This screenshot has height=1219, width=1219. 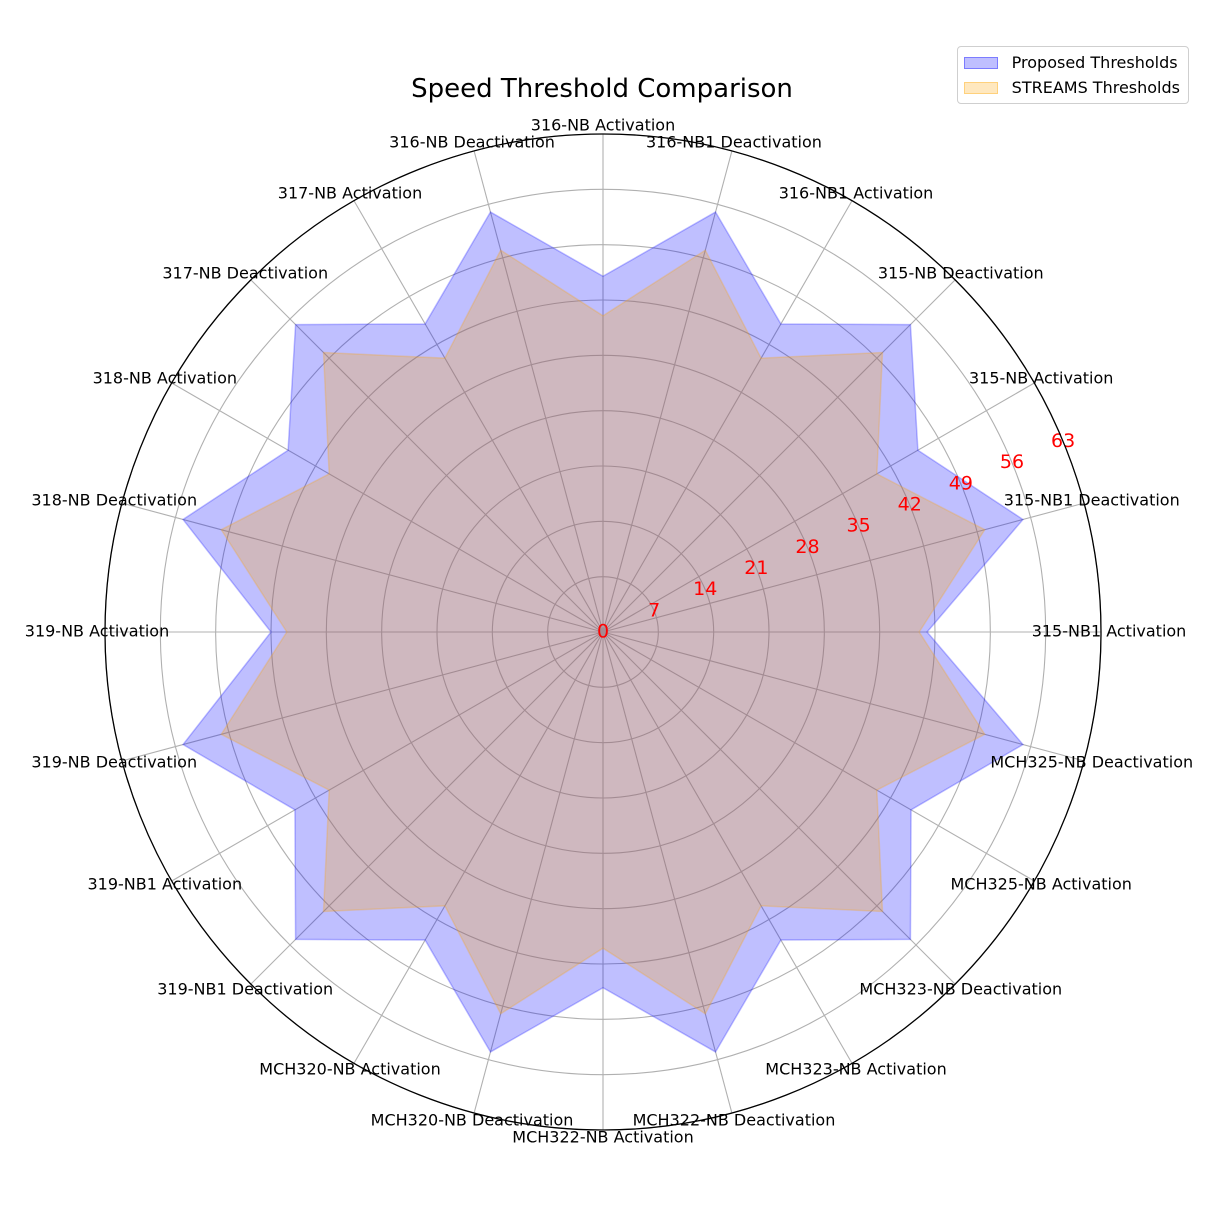 I want to click on legend-item-proposed: Proposed Thresholds, so click(x=1071, y=62).